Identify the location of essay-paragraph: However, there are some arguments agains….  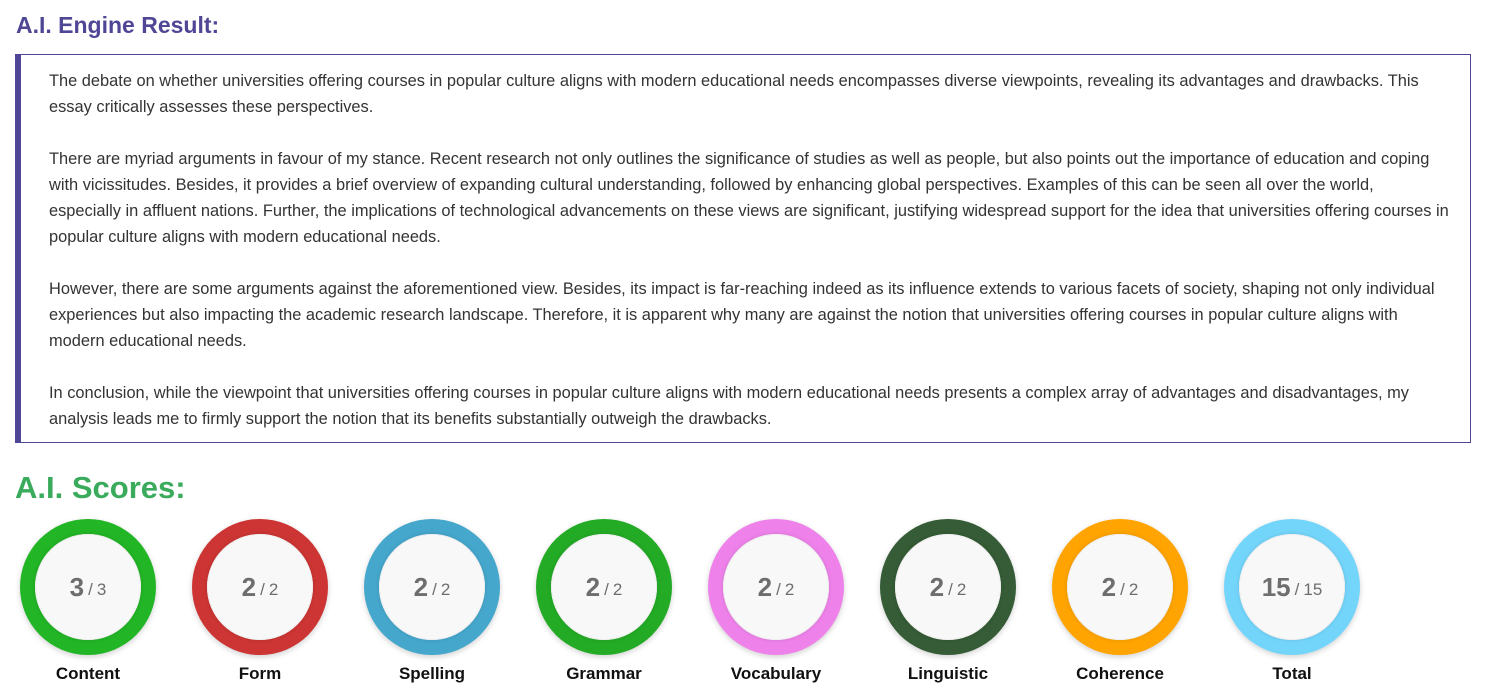
(742, 315).